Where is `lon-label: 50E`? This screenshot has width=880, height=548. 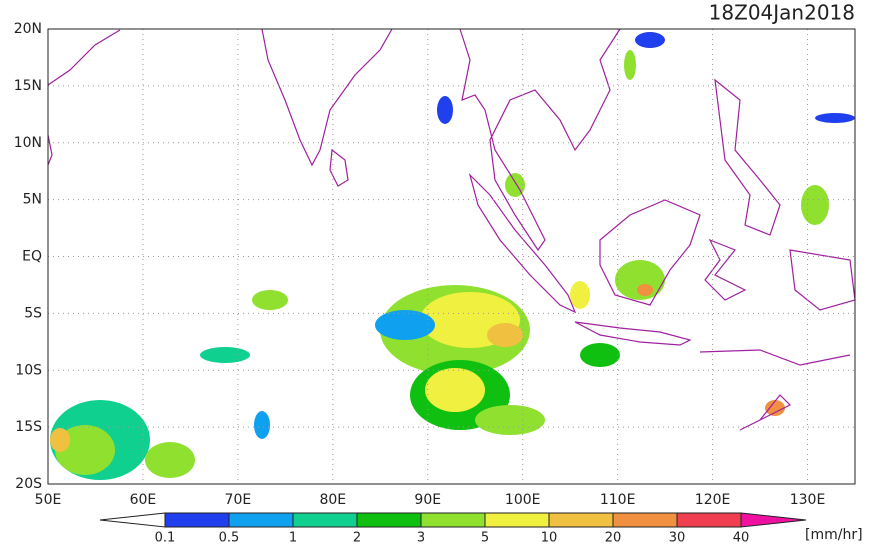 lon-label: 50E is located at coordinates (48, 500).